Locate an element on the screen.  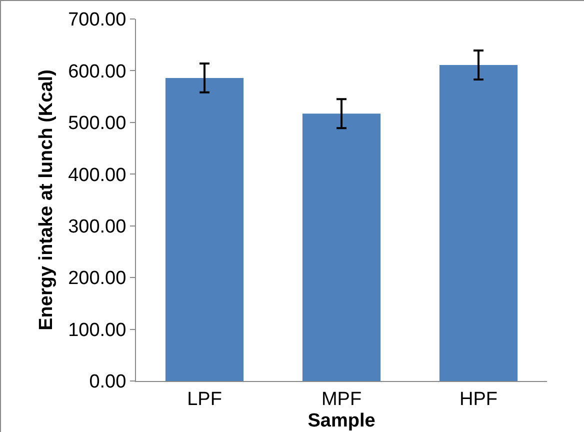
y-tick-label: 200.00 is located at coordinates (97, 279).